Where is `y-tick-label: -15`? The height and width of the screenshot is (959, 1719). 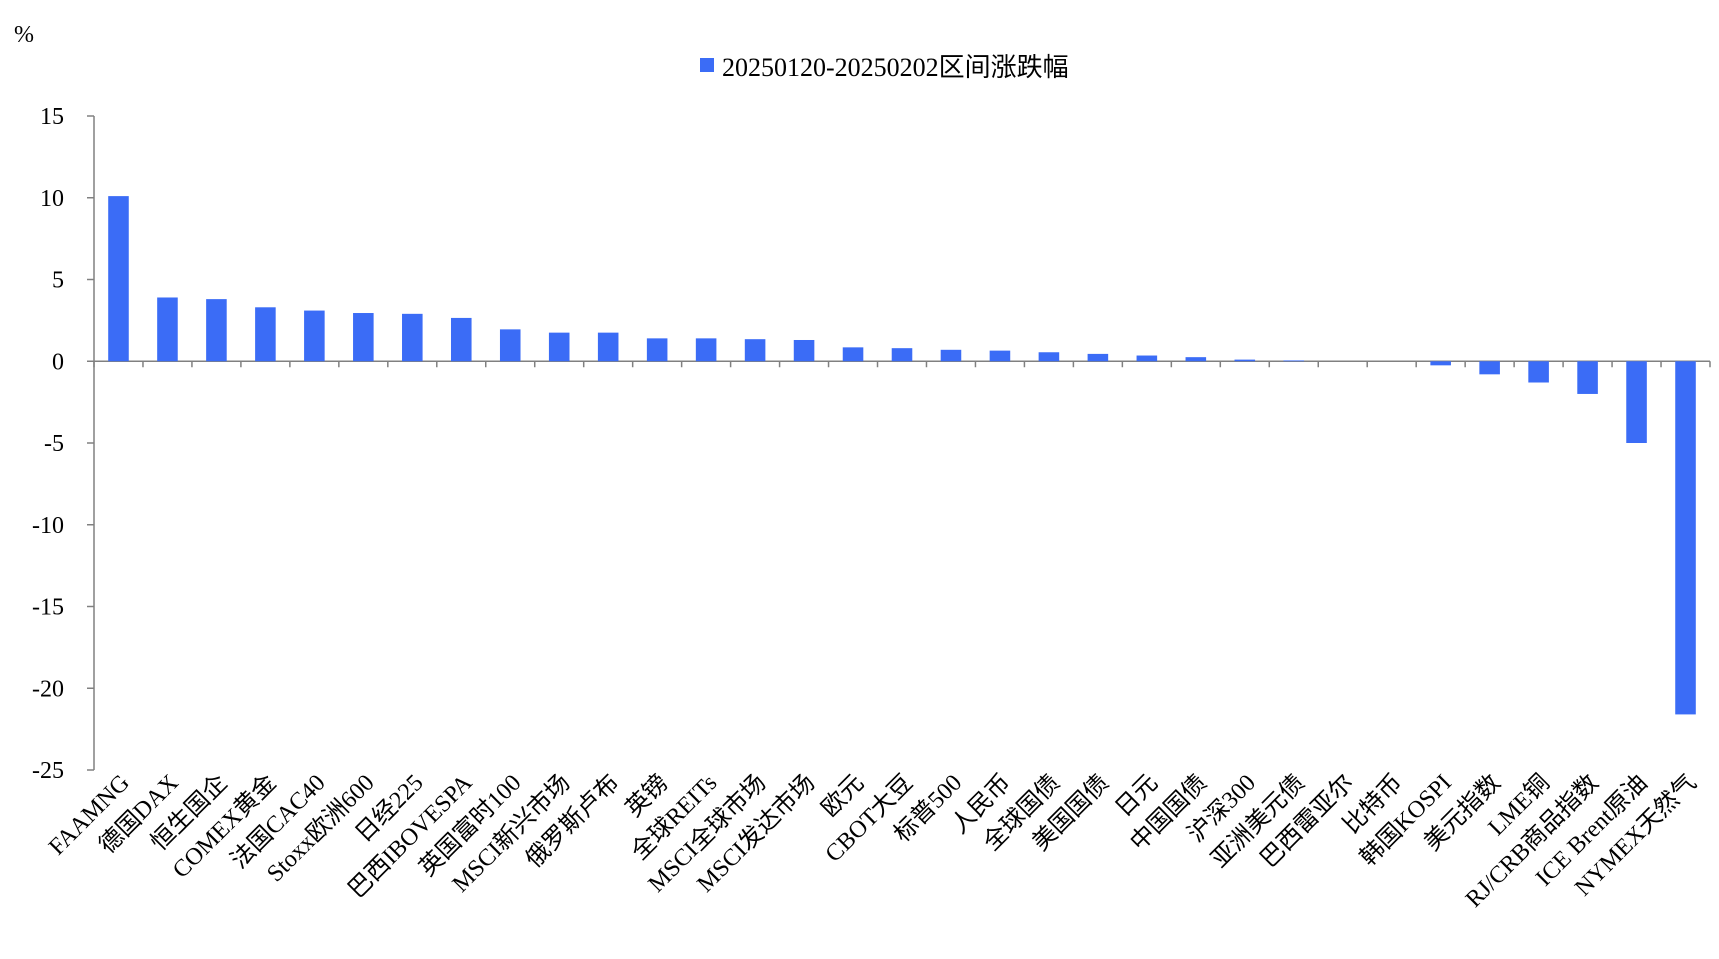
y-tick-label: -15 is located at coordinates (48, 608).